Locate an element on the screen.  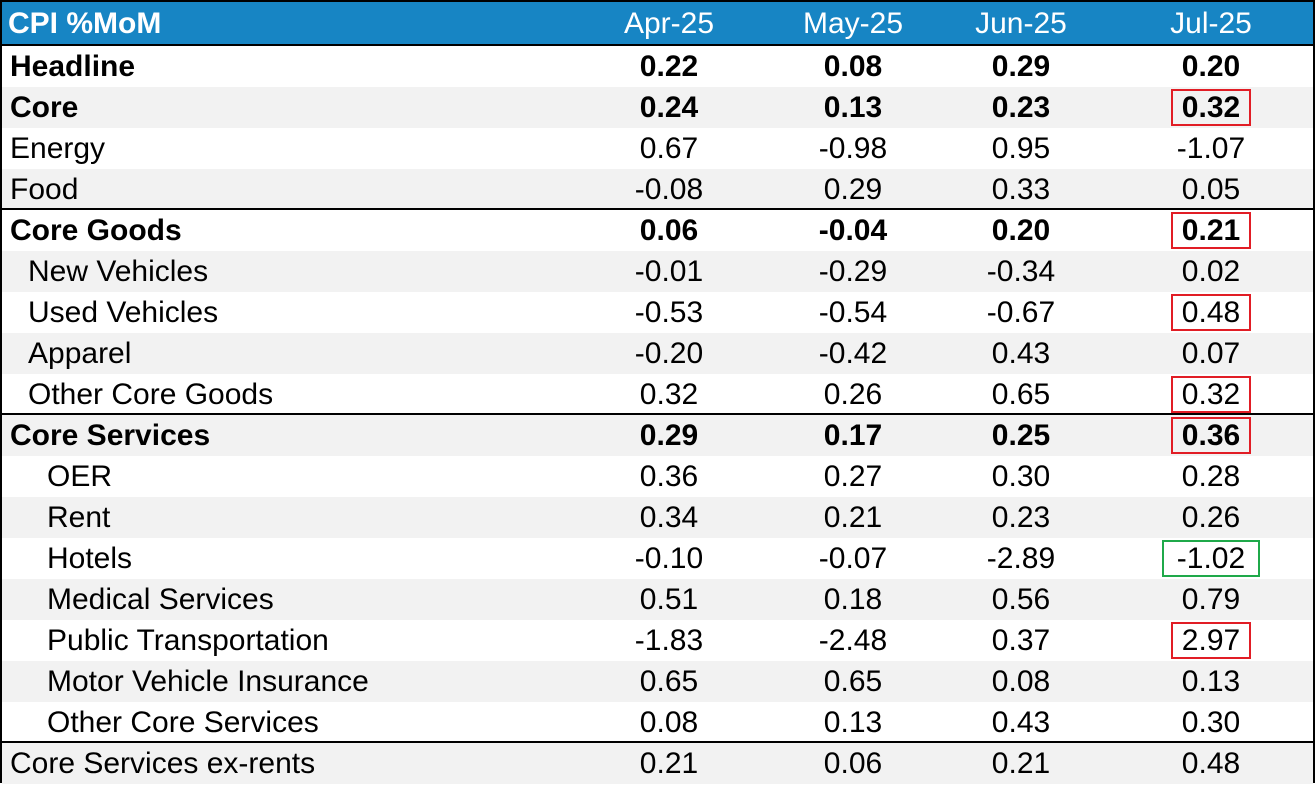
row-label-medical-services: Medical Services is located at coordinates (160, 599).